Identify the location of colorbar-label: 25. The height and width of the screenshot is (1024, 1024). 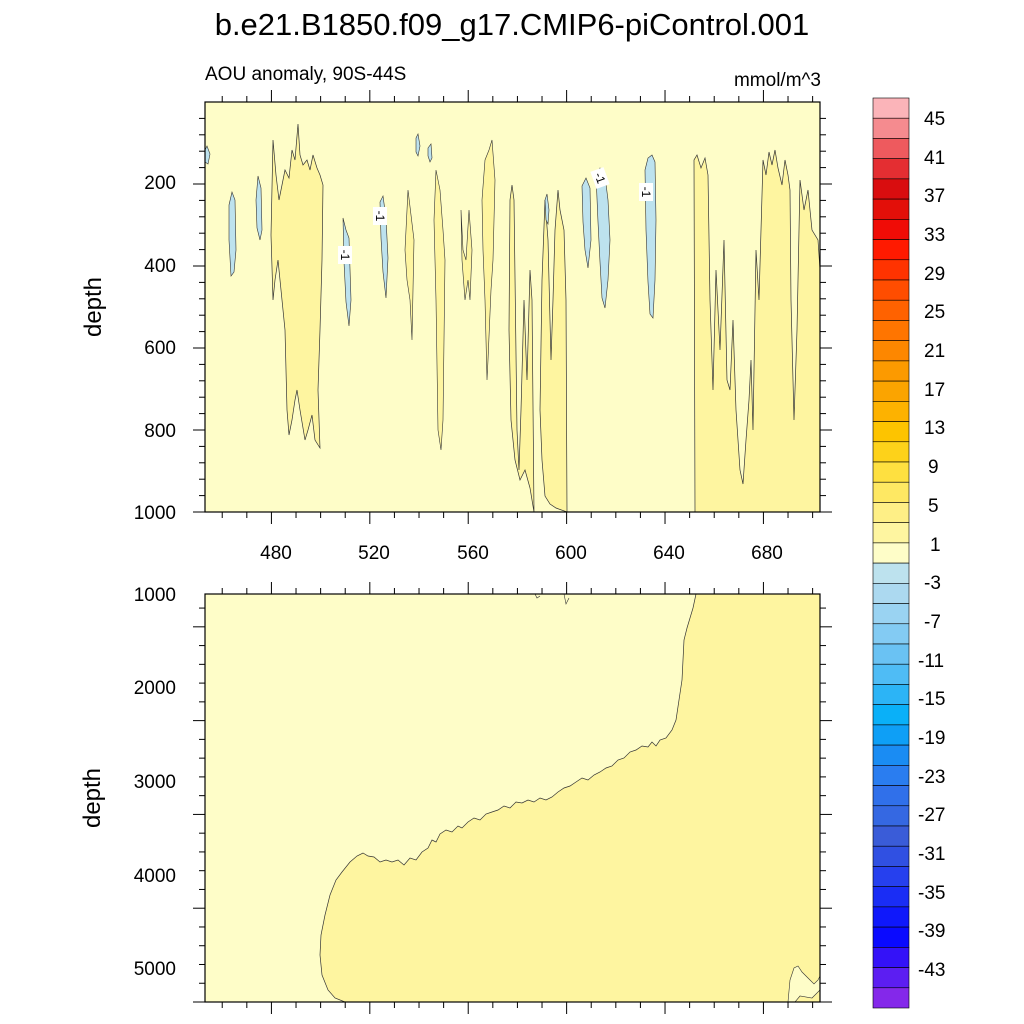
(934, 312).